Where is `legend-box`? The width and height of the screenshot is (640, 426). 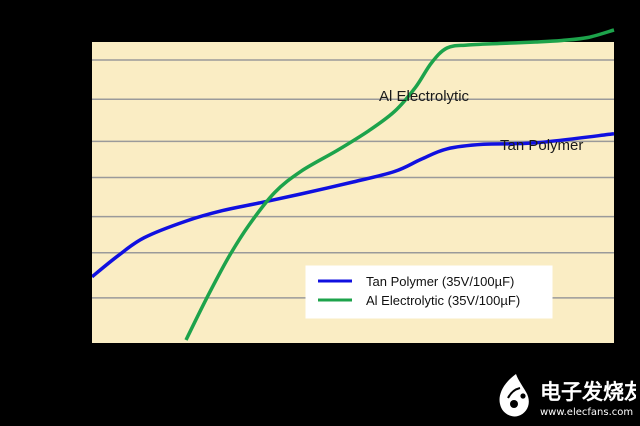
legend-box is located at coordinates (429, 292).